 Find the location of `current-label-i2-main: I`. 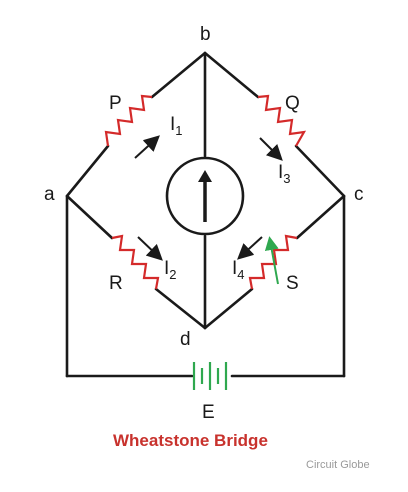

current-label-i2-main: I is located at coordinates (166, 268).